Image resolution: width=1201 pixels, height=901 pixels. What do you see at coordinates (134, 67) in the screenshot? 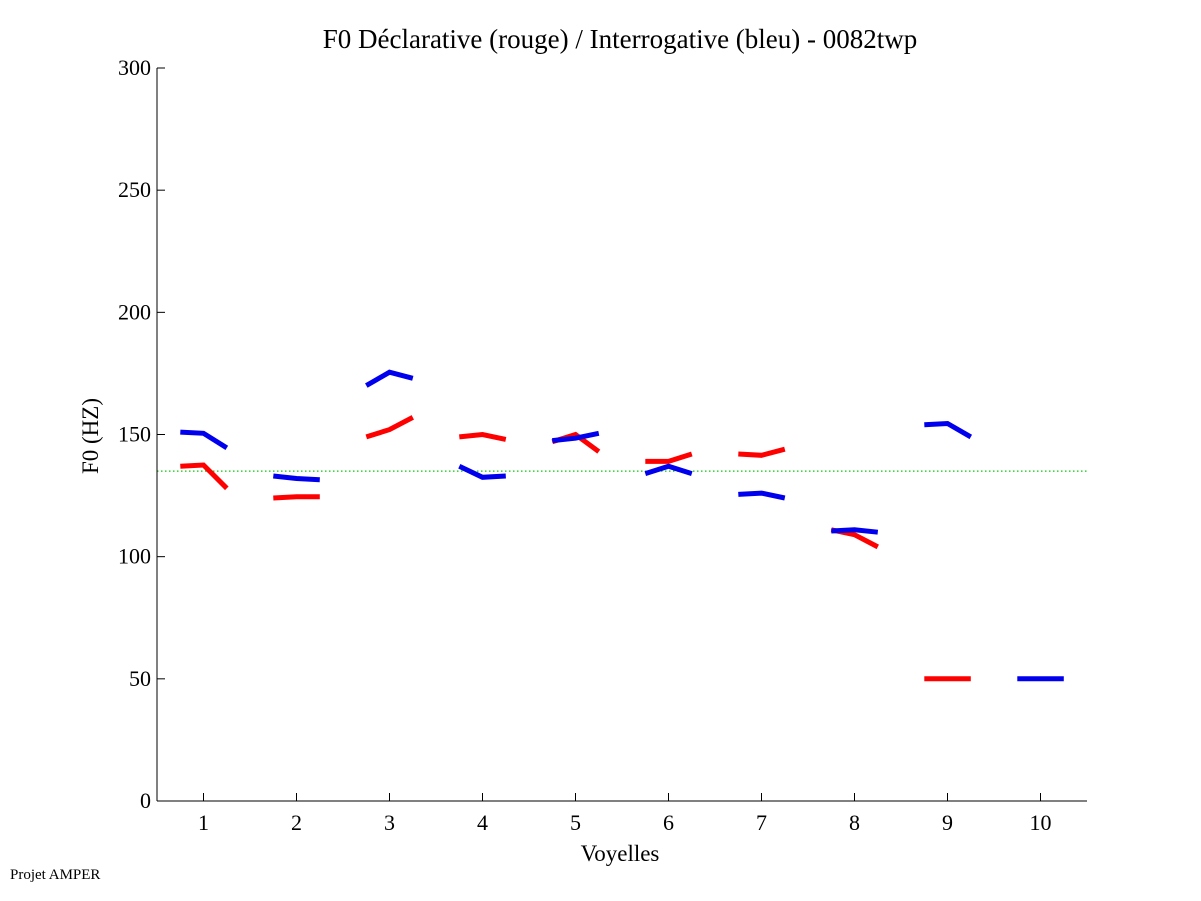
I see `y-tick-label: 300` at bounding box center [134, 67].